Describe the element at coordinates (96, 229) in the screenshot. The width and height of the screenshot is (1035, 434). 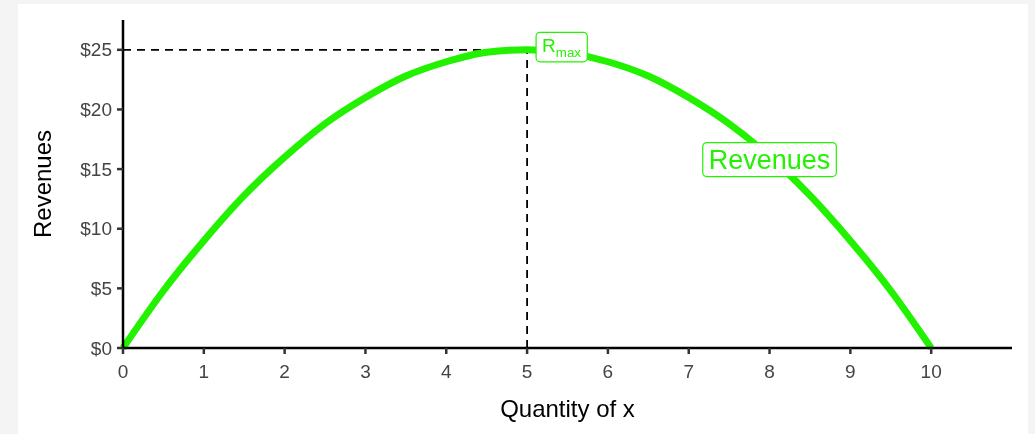
I see `y-tick-label: $10` at that location.